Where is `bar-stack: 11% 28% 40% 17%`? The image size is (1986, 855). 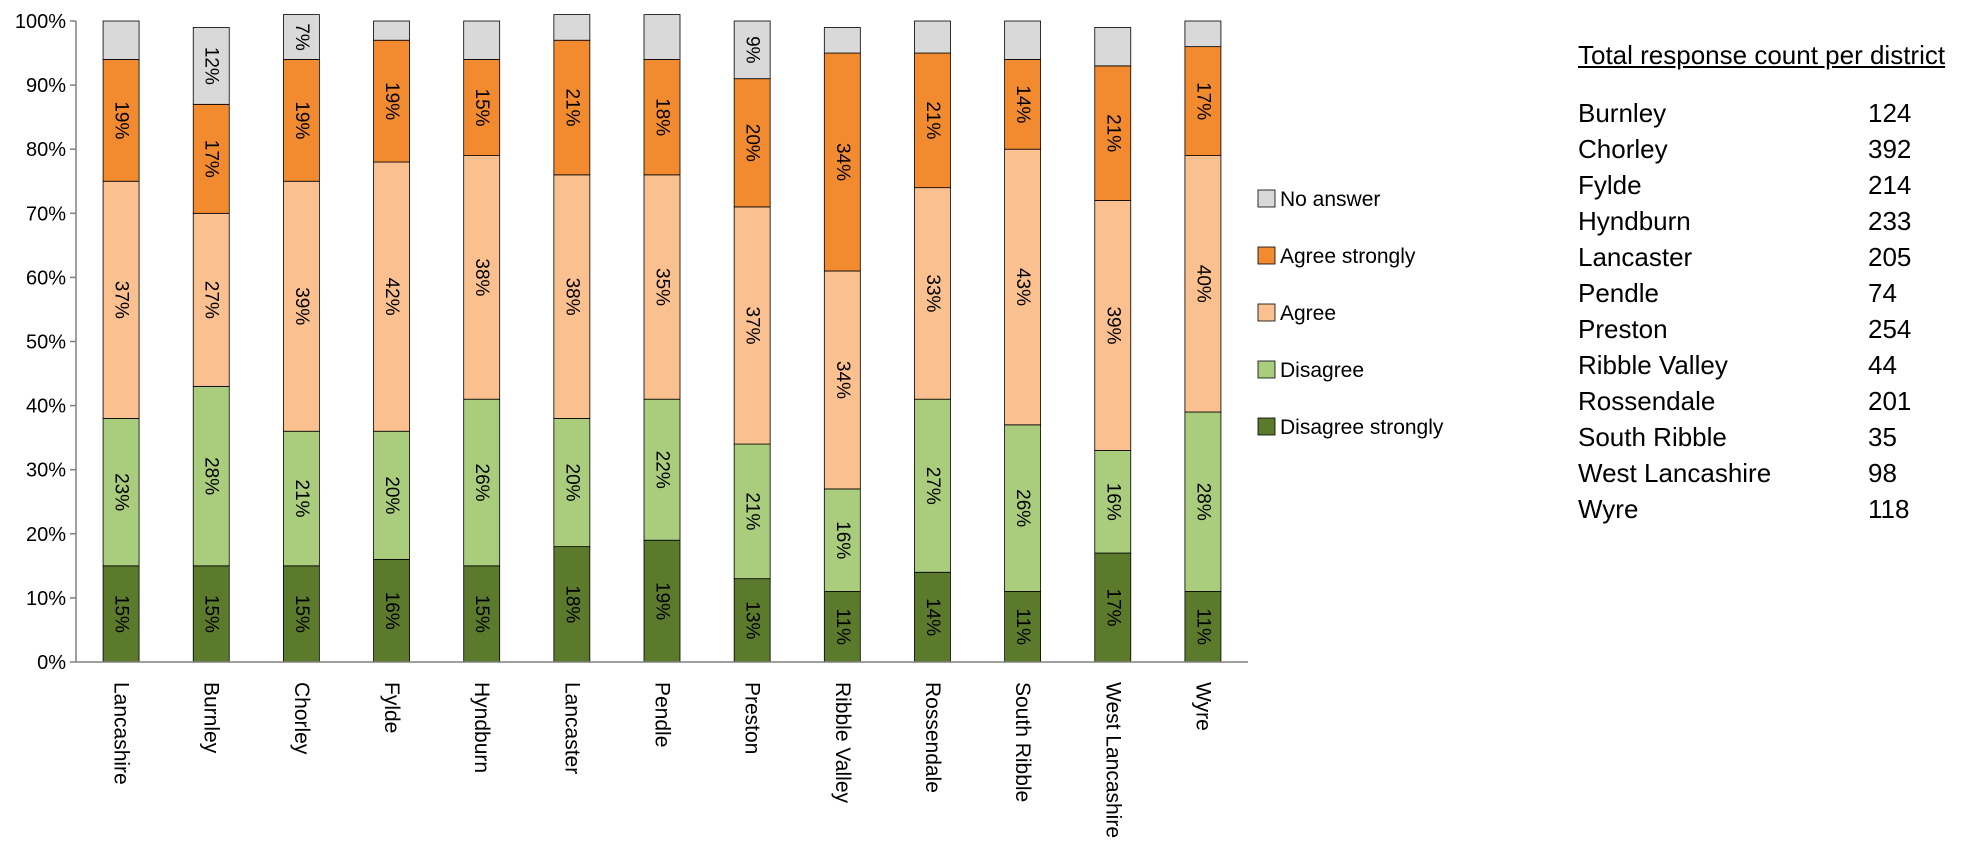
bar-stack: 11% 28% 40% 17% is located at coordinates (1203, 341).